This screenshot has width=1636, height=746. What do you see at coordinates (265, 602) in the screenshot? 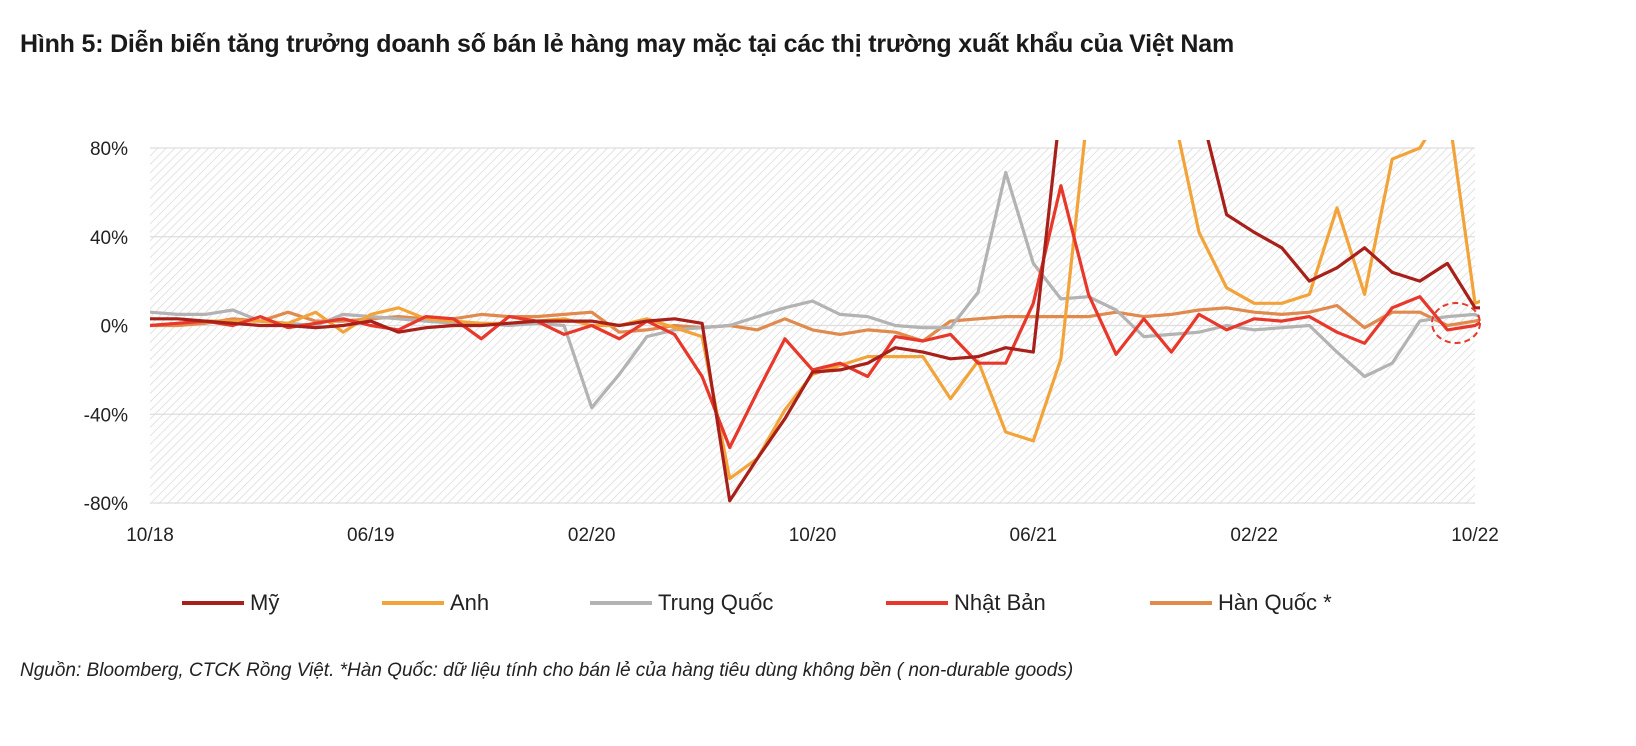
I see `legend-label-my: Mỹ` at bounding box center [265, 602].